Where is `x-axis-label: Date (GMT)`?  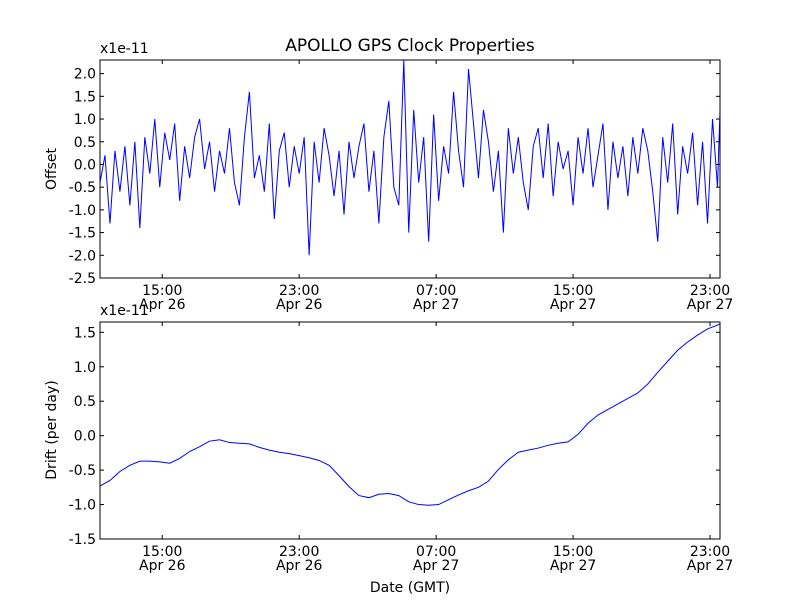 x-axis-label: Date (GMT) is located at coordinates (410, 588).